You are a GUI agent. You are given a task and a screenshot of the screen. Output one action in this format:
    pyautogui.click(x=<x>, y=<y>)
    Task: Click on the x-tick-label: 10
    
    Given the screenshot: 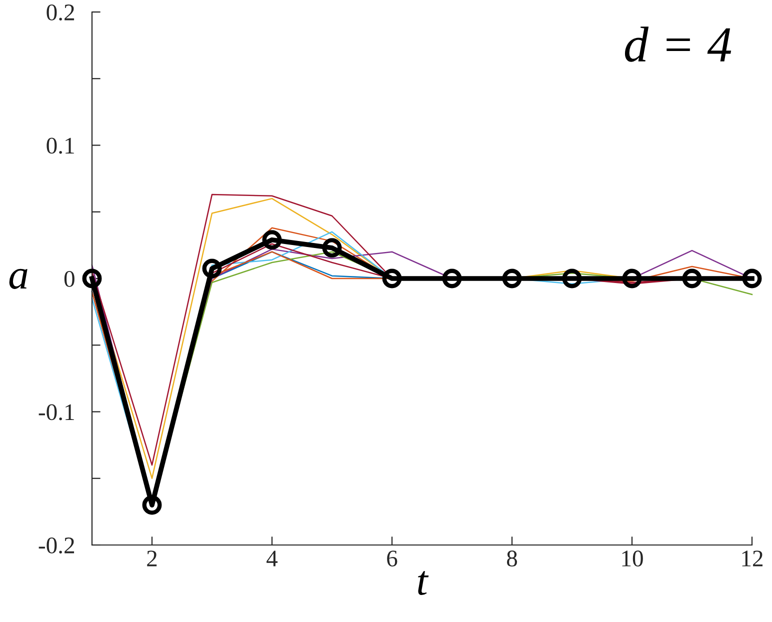 What is the action you would take?
    pyautogui.click(x=632, y=558)
    